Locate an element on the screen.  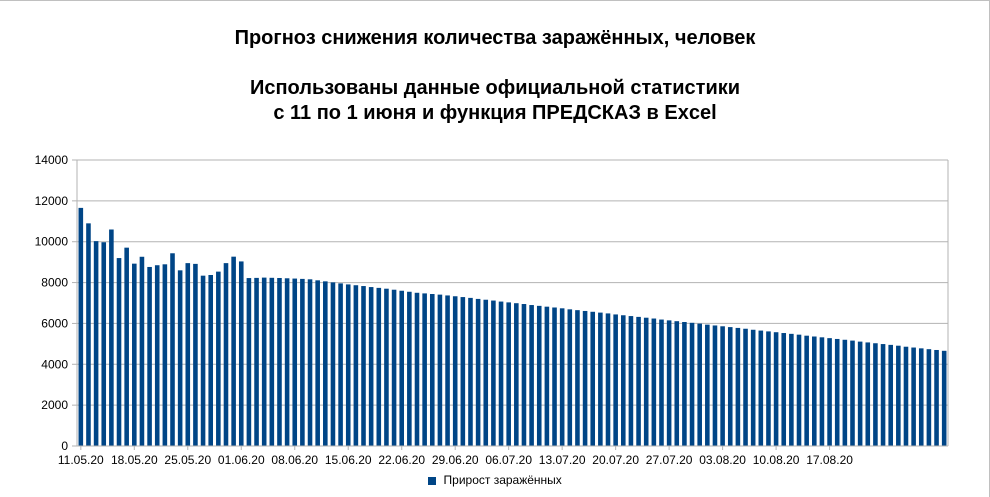
y-tick-label: 4000 is located at coordinates (54, 364).